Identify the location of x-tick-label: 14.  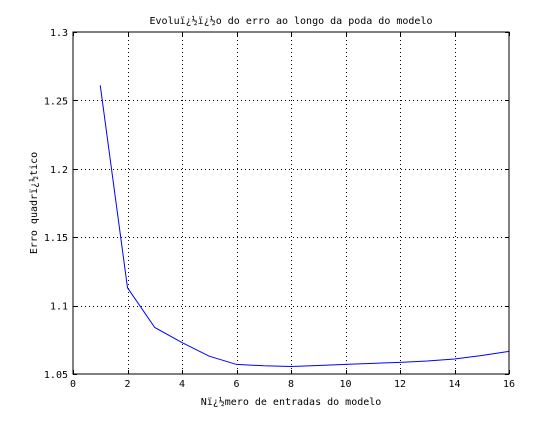
(454, 384).